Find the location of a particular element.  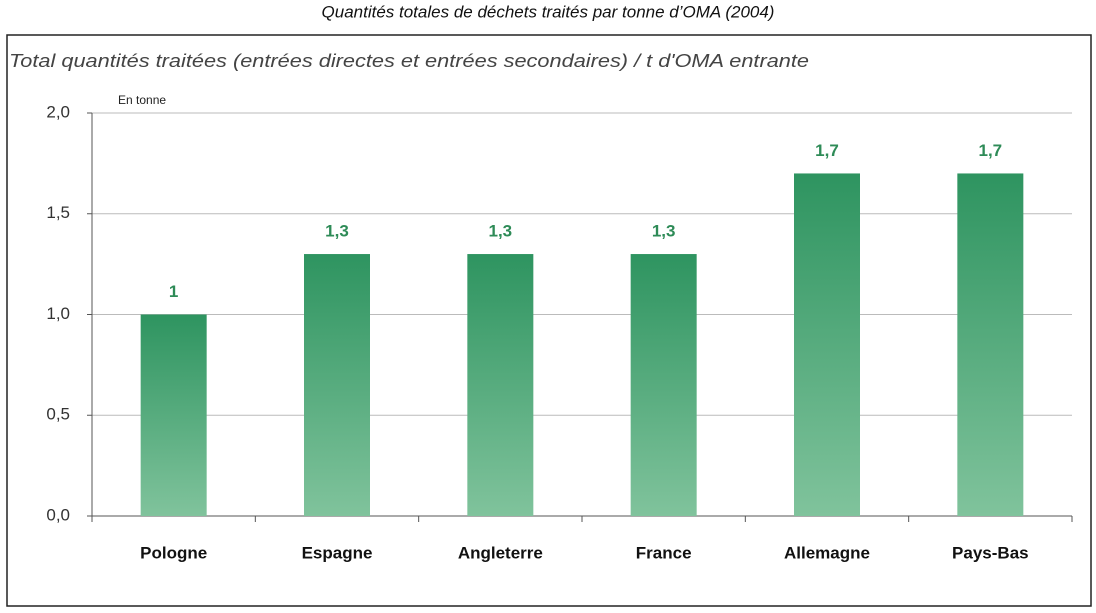

x-tick-label: France is located at coordinates (664, 552).